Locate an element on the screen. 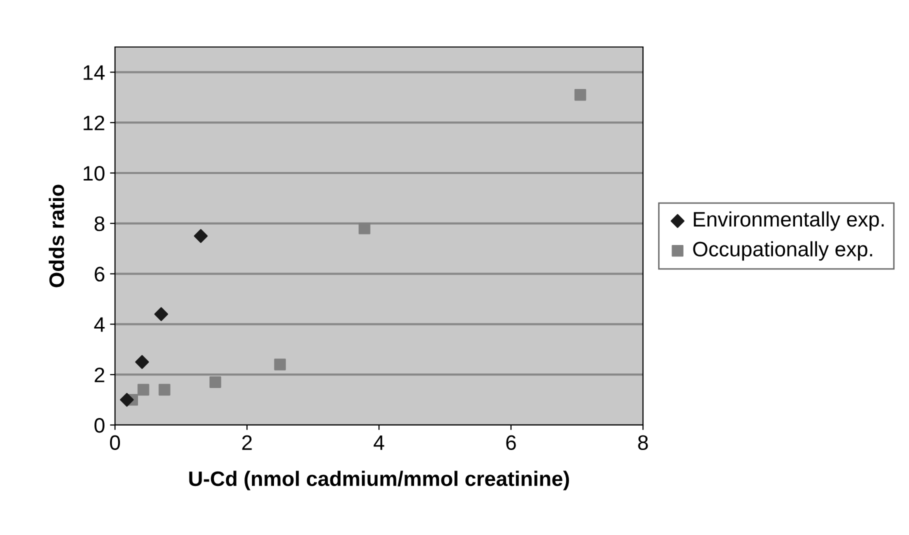 This screenshot has width=909, height=535. x-tick-label: 8 is located at coordinates (643, 442).